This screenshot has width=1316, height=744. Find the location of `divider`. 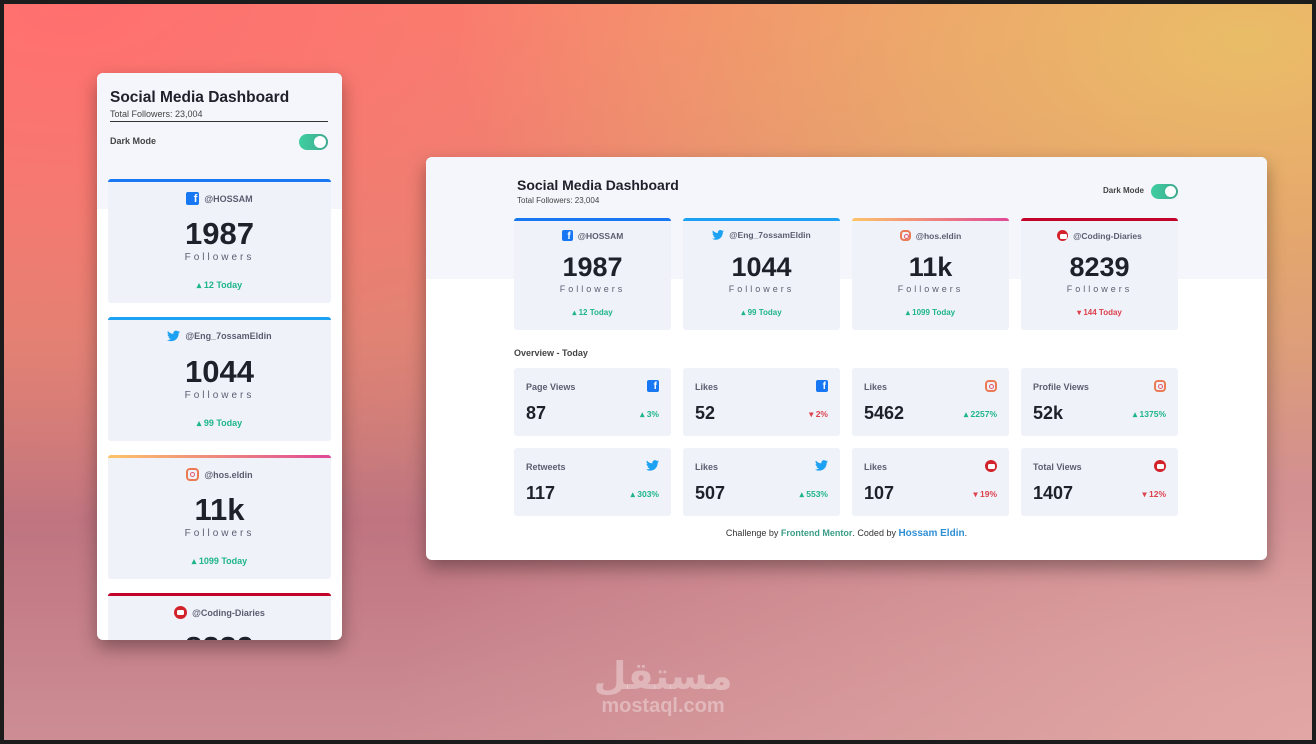

divider is located at coordinates (219, 121).